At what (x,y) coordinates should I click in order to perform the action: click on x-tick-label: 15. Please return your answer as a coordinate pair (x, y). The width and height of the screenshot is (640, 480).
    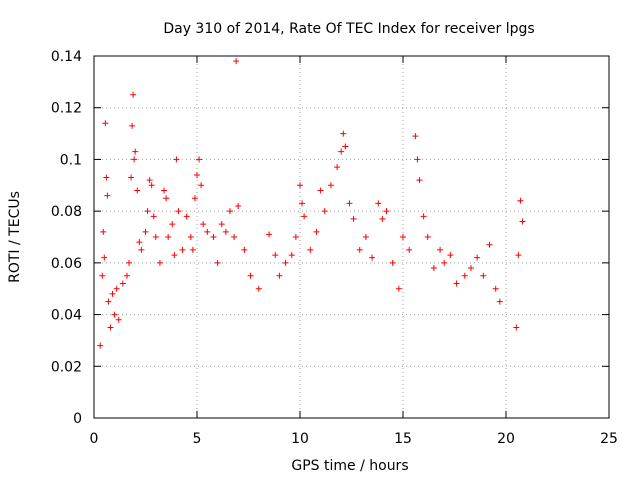
    Looking at the image, I should click on (403, 439).